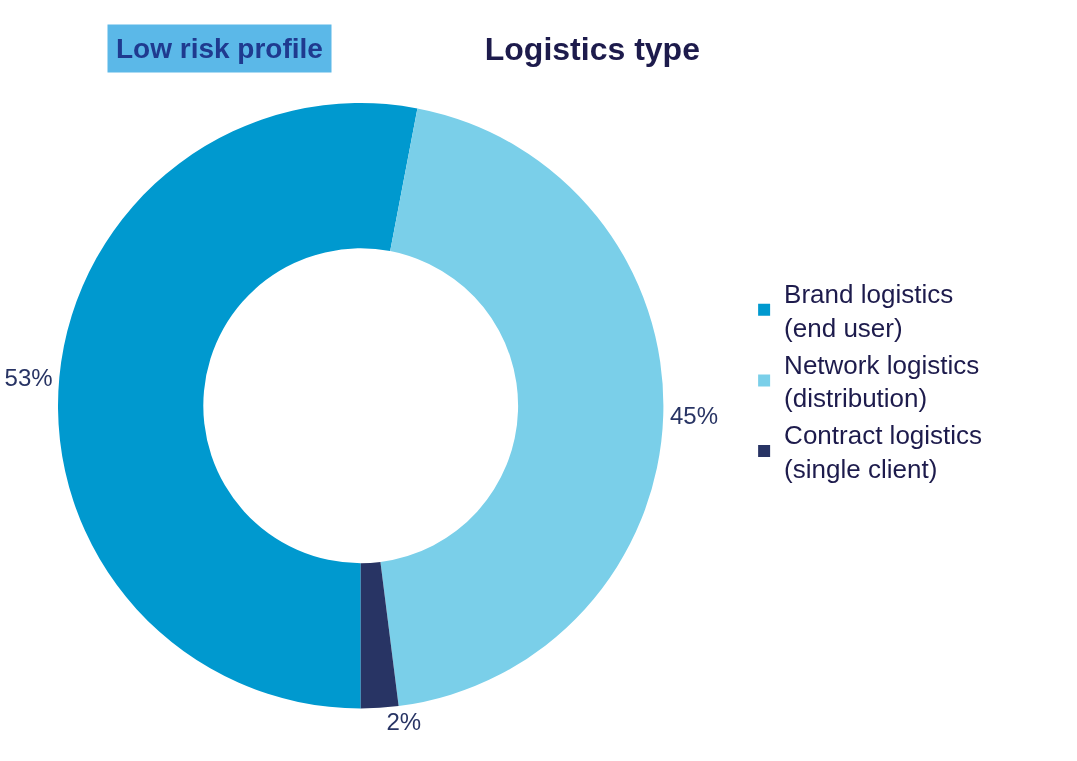  Describe the element at coordinates (219, 48) in the screenshot. I see `text: Low risk profile` at that location.